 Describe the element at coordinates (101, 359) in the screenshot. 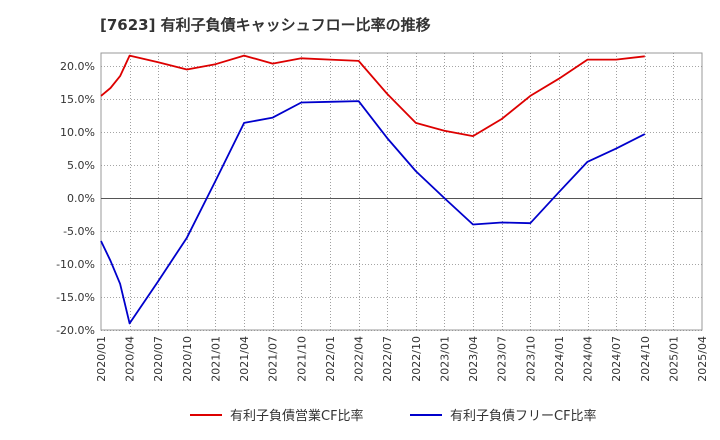

I see `x-tick-label: 2020/01` at that location.